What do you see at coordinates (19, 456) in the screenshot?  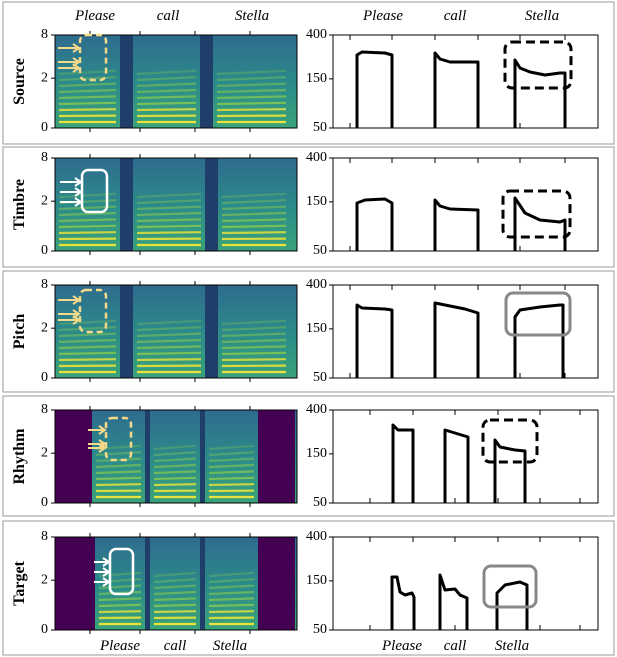 I see `row-label: Rhythm` at bounding box center [19, 456].